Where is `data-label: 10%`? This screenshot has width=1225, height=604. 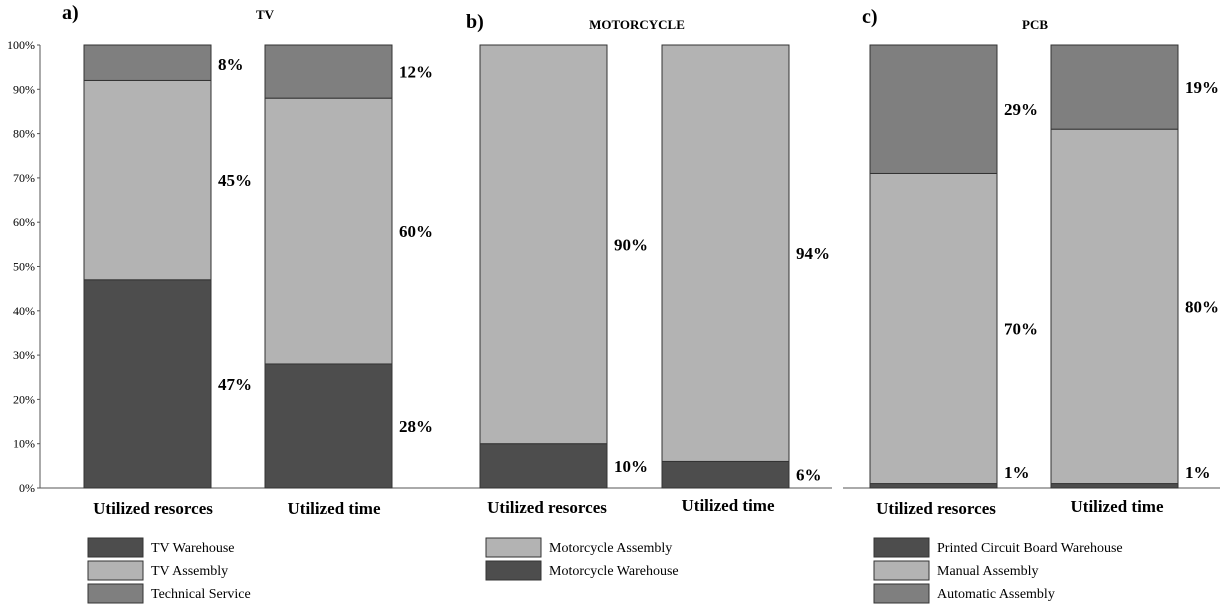 data-label: 10% is located at coordinates (631, 466).